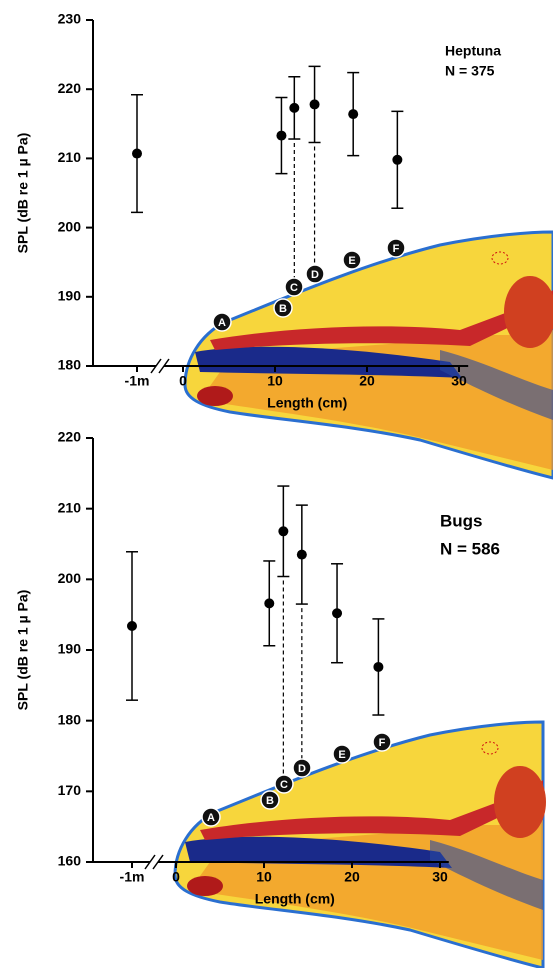  Describe the element at coordinates (473, 51) in the screenshot. I see `subject-label: Heptuna` at that location.